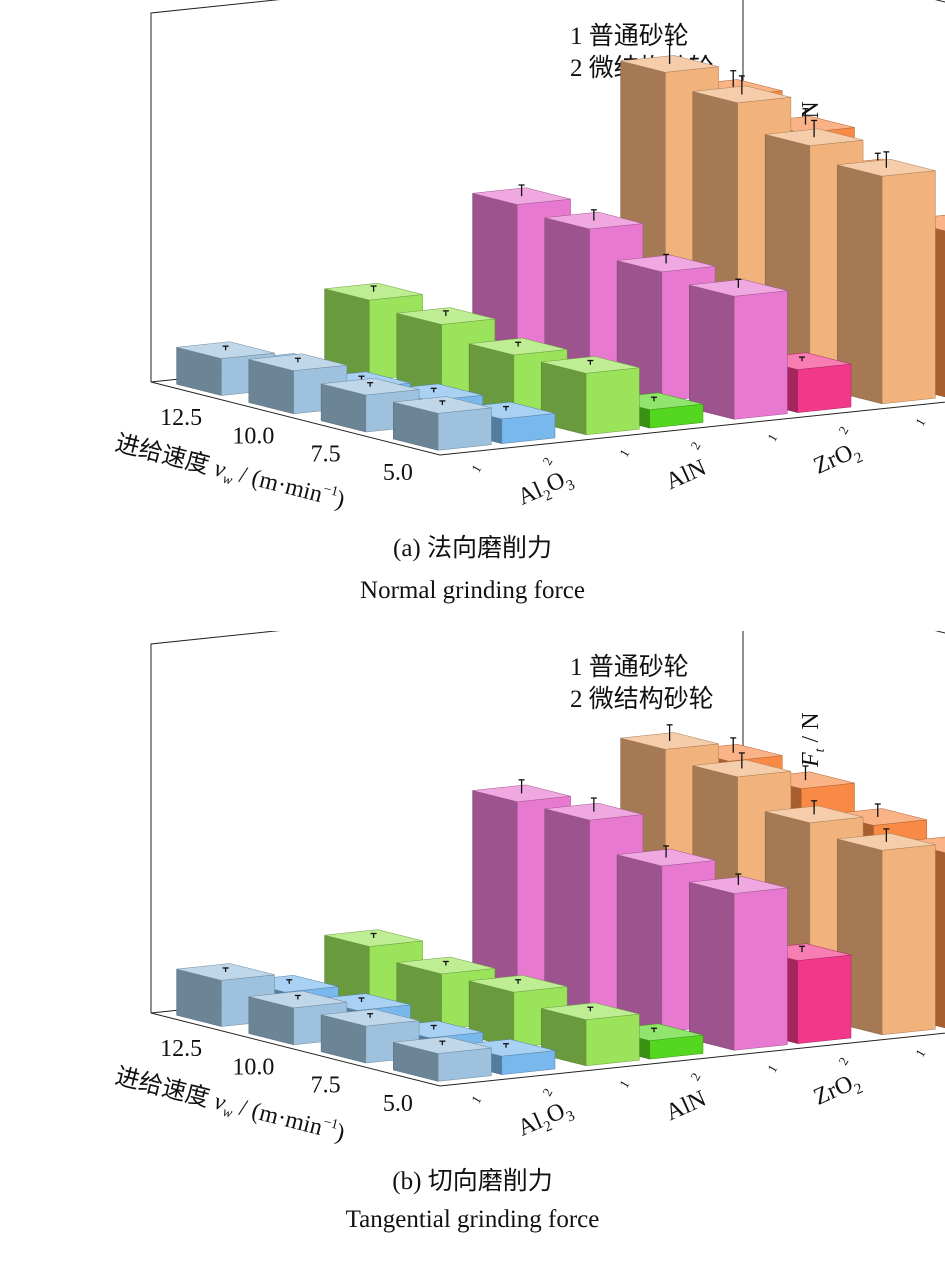 This screenshot has height=1263, width=945. Describe the element at coordinates (811, 760) in the screenshot. I see `z-axis-symbol: F` at that location.